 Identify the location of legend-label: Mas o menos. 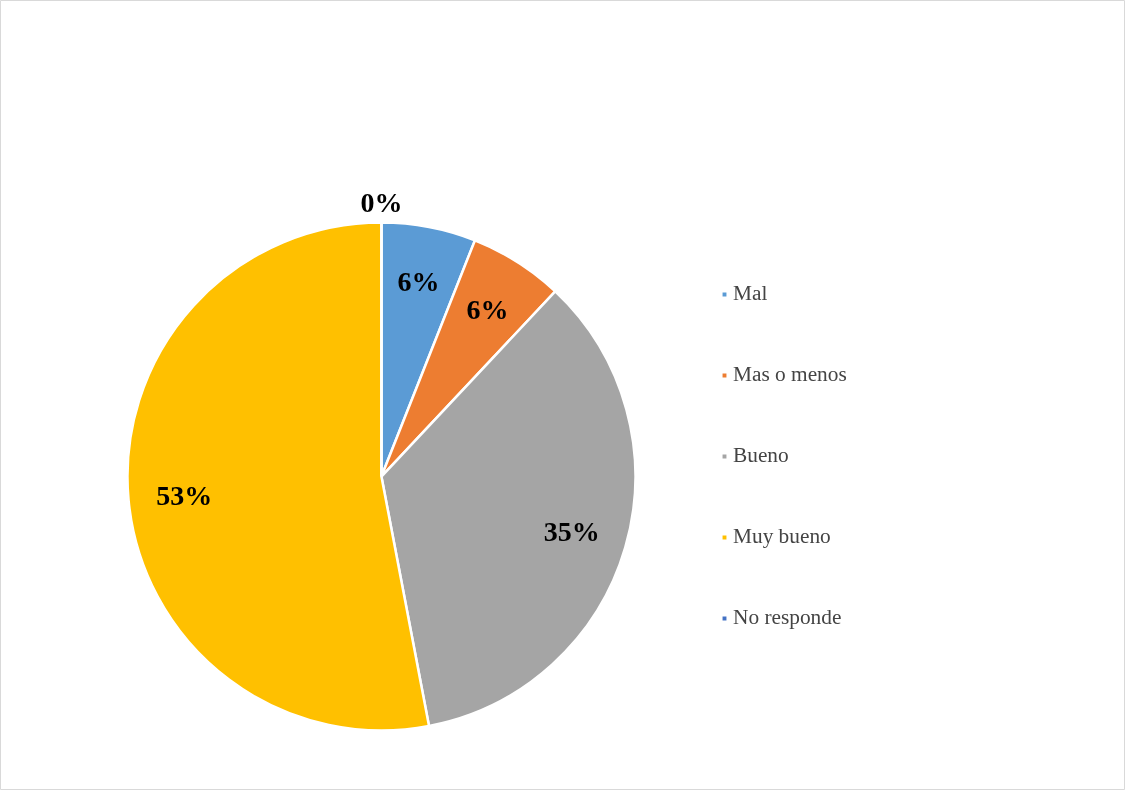
(790, 374).